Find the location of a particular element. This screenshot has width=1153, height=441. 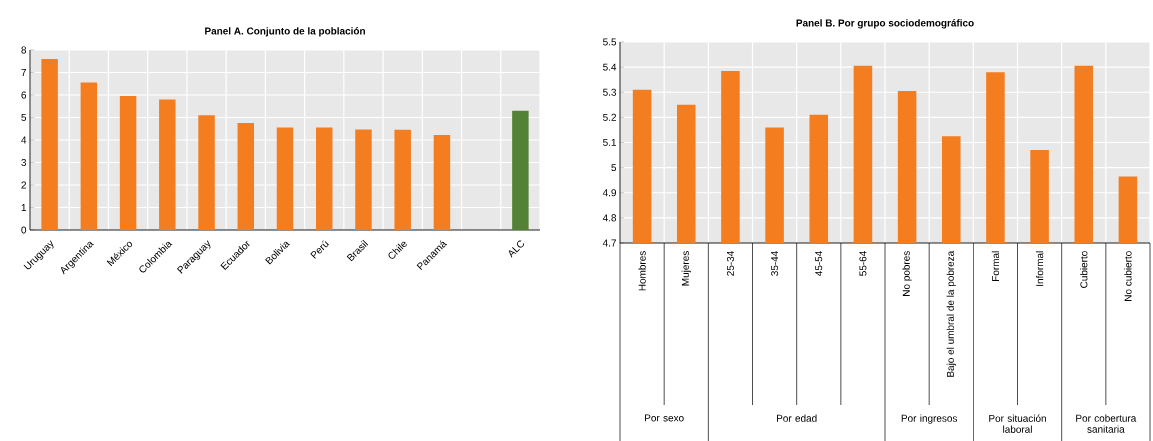

y-tick-label: 1 is located at coordinates (24, 207).